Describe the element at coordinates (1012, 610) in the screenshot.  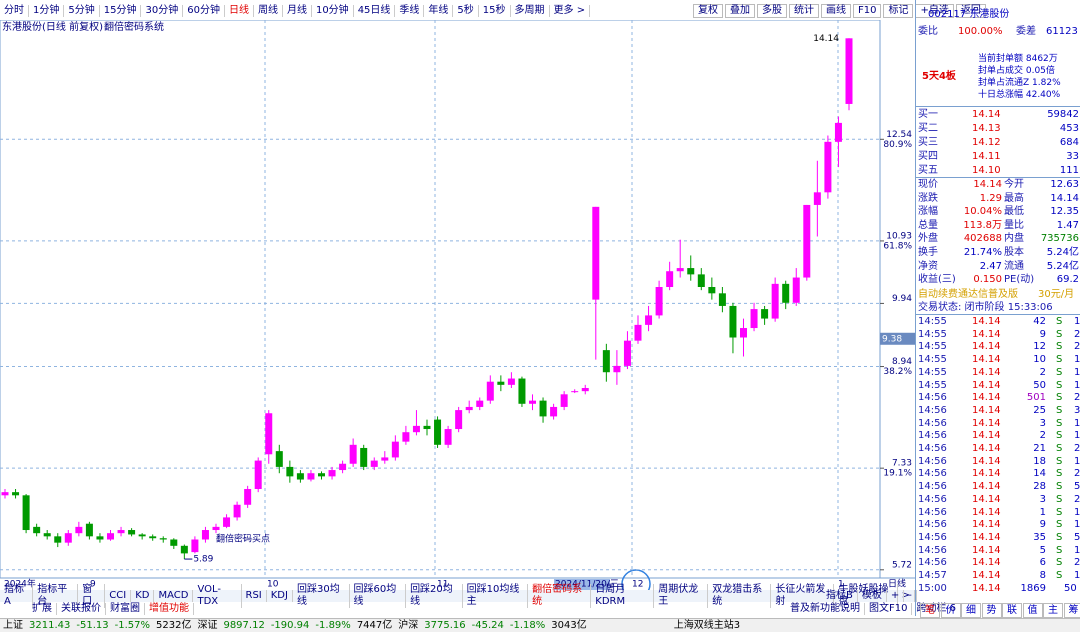
I see `quote-text: 联` at that location.